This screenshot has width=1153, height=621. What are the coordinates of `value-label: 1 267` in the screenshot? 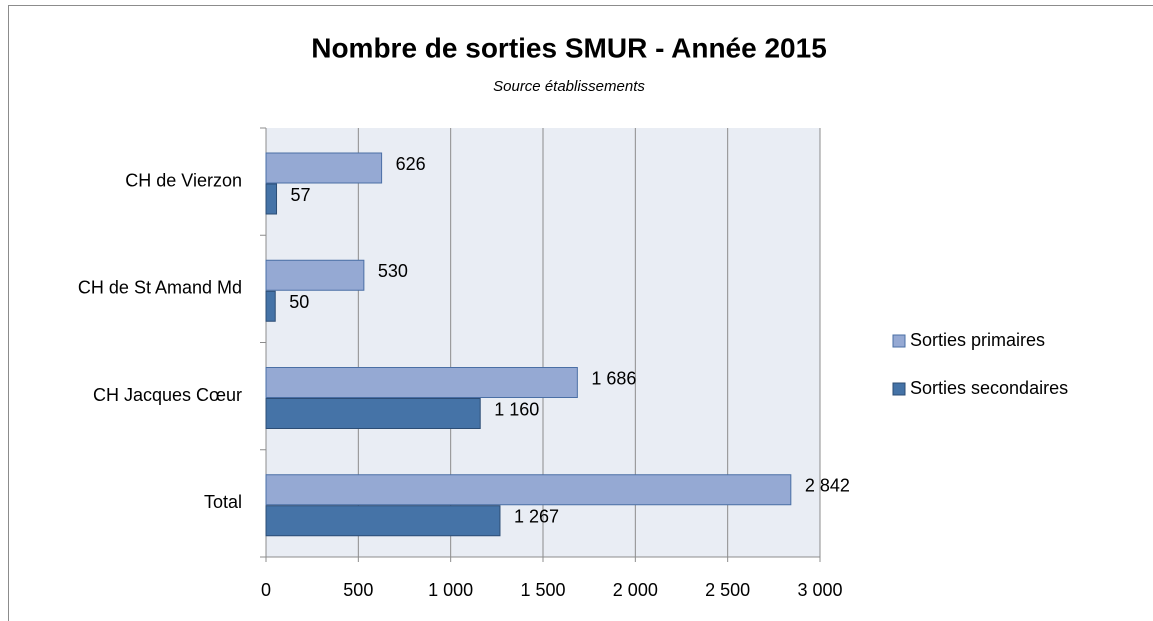 It's located at (536, 517).